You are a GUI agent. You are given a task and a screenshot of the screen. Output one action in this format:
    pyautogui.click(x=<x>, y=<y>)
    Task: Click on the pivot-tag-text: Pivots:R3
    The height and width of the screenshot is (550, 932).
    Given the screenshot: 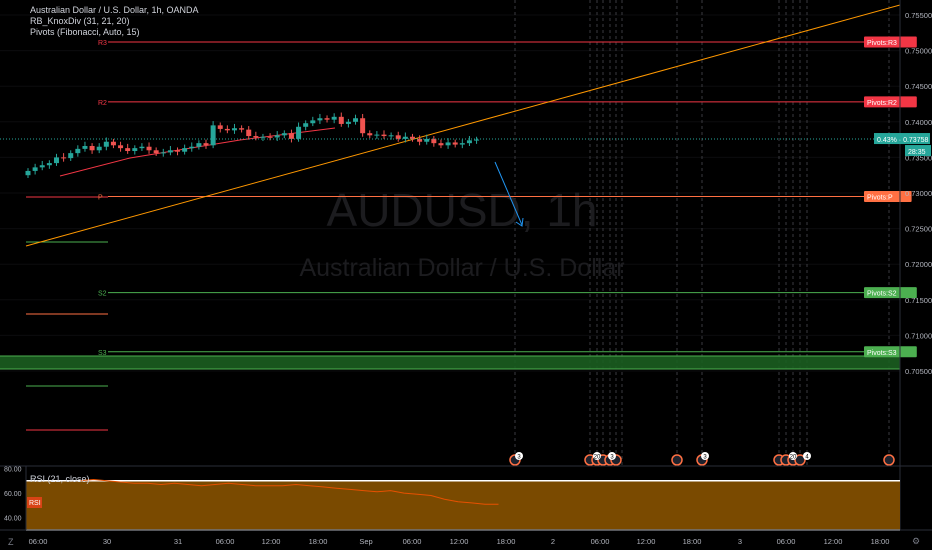 What is the action you would take?
    pyautogui.click(x=882, y=43)
    